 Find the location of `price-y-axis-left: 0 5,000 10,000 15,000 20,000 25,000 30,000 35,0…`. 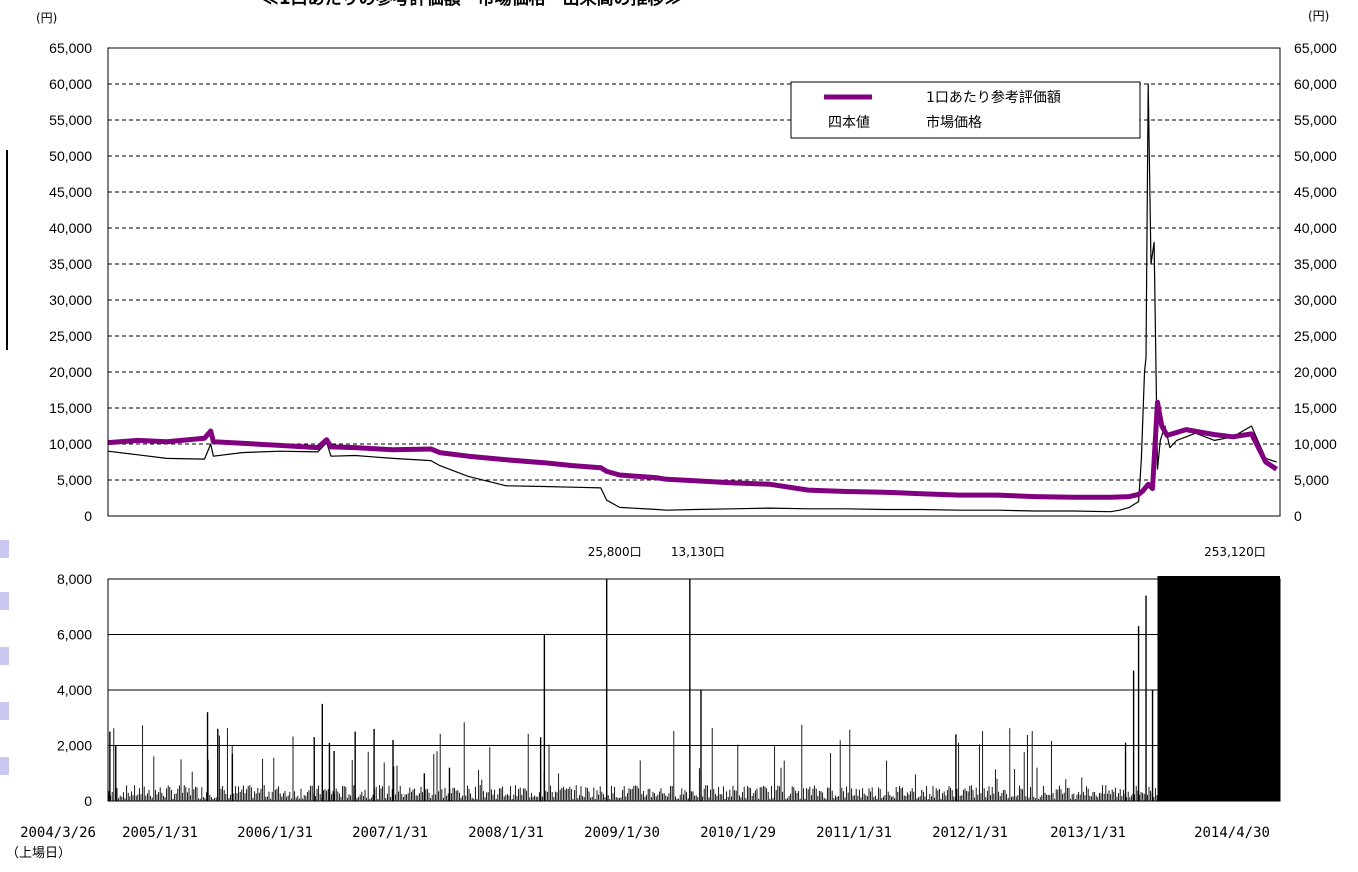

price-y-axis-left: 0 5,000 10,000 15,000 20,000 25,000 30,000 35,0… is located at coordinates (70, 282).